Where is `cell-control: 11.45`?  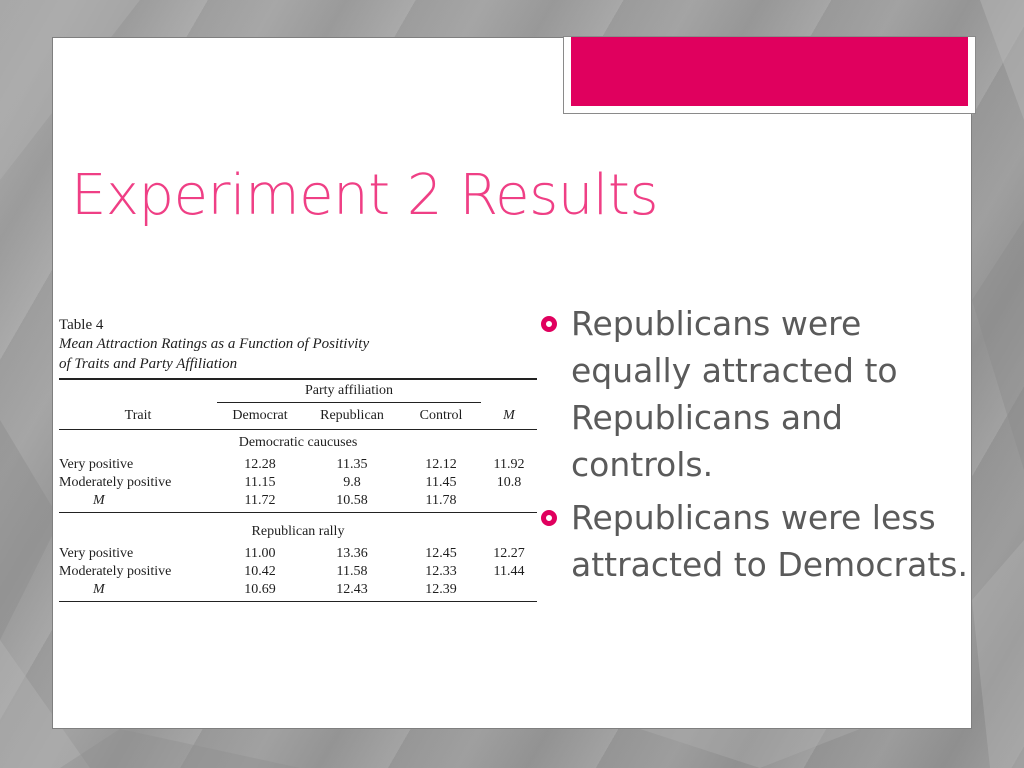 cell-control: 11.45 is located at coordinates (441, 482).